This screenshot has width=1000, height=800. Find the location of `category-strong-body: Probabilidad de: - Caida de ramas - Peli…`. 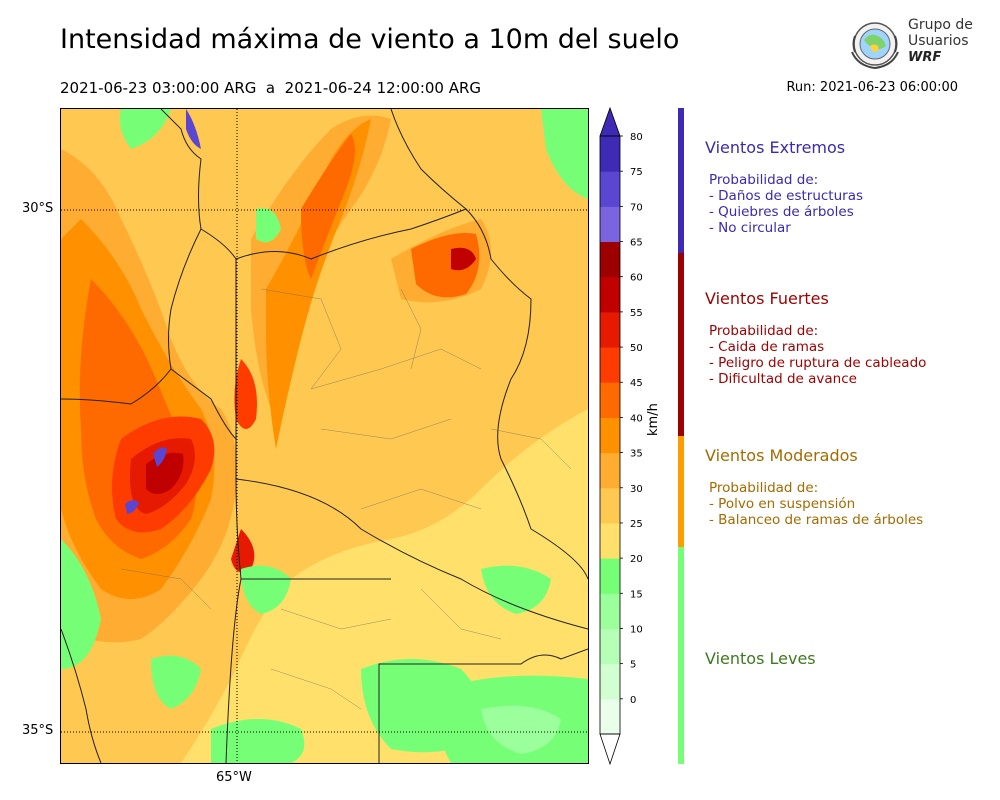

category-strong-body: Probabilidad de: - Caida de ramas - Peli… is located at coordinates (817, 355).